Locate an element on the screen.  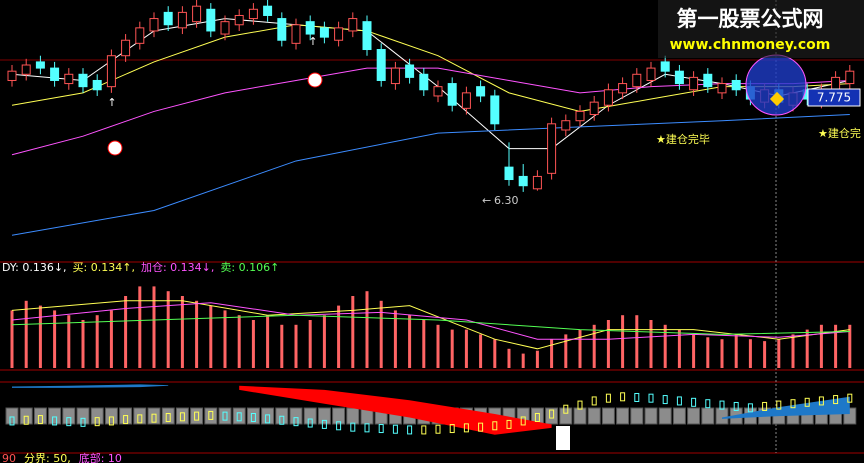
last-price: 7.775 is located at coordinates (834, 98).